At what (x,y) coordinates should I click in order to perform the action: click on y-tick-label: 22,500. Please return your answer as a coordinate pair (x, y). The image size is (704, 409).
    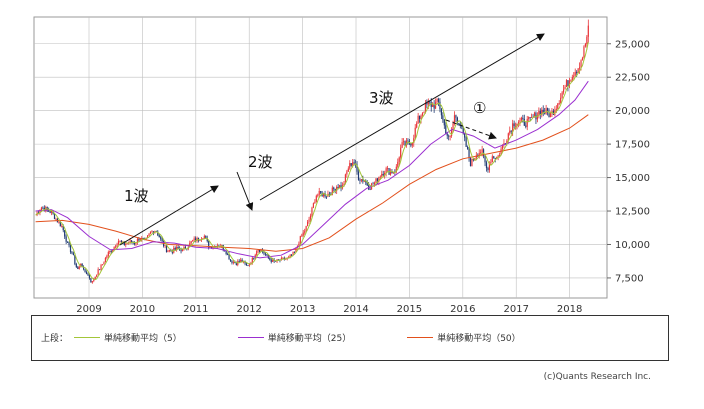
    Looking at the image, I should click on (632, 78).